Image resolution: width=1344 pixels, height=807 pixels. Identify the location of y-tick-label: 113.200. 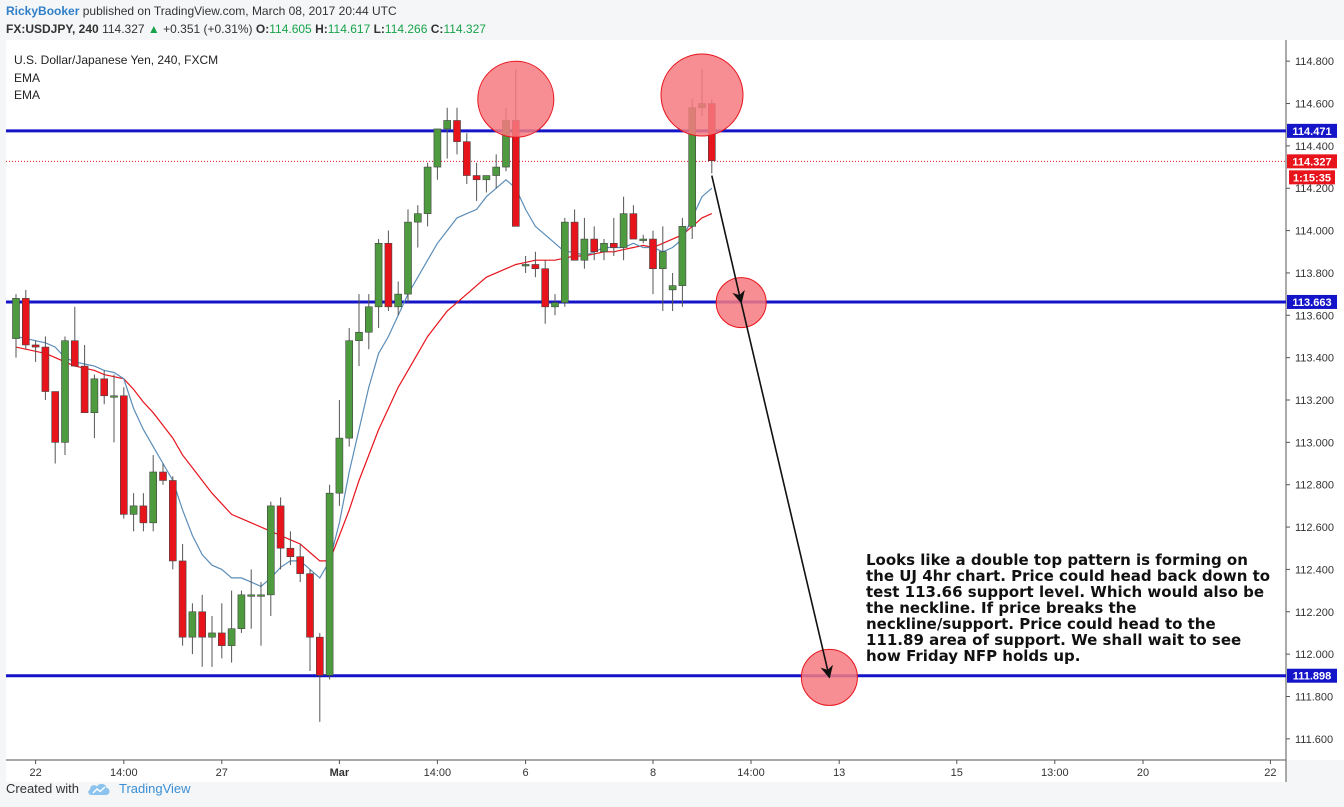
(1314, 401).